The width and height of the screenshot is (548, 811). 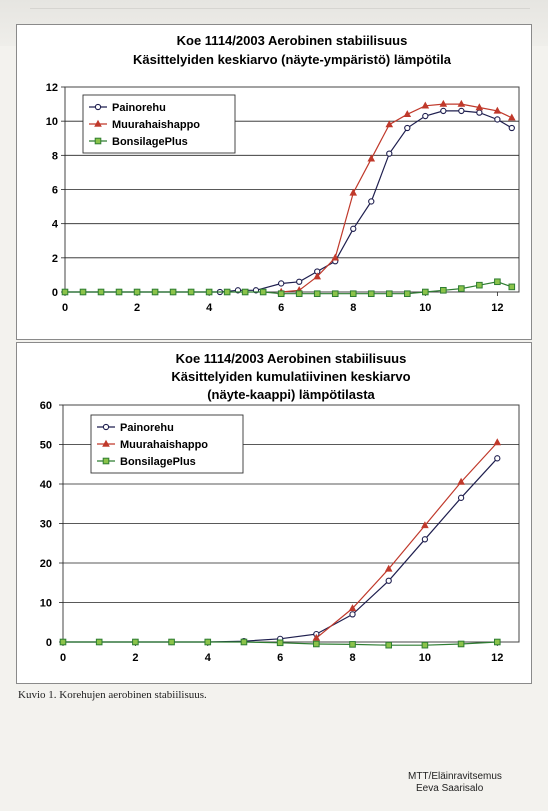 What do you see at coordinates (46, 485) in the screenshot?
I see `y-tick-label: 40` at bounding box center [46, 485].